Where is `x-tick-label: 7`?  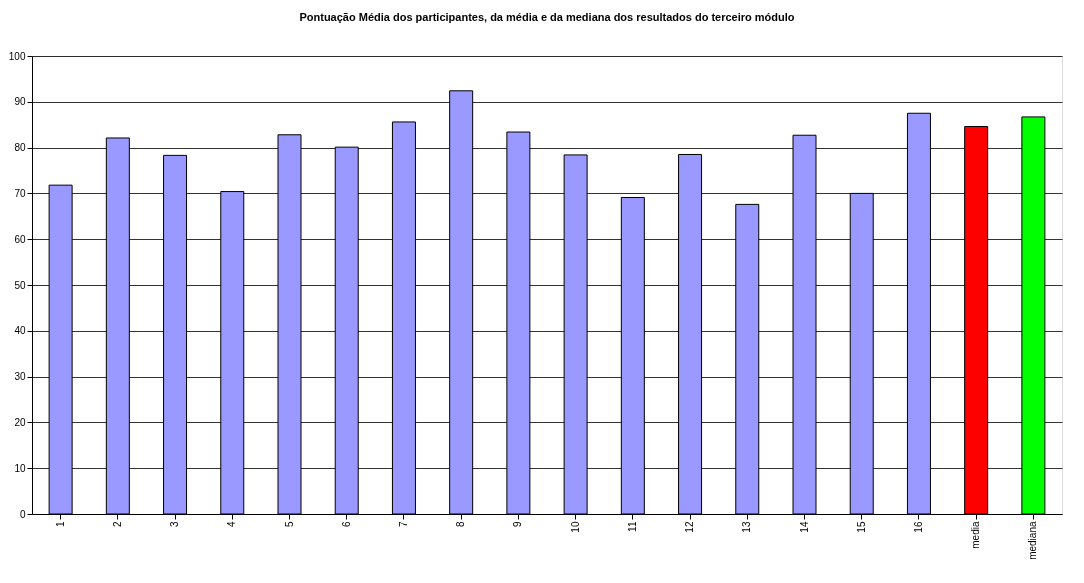
x-tick-label: 7 is located at coordinates (403, 524).